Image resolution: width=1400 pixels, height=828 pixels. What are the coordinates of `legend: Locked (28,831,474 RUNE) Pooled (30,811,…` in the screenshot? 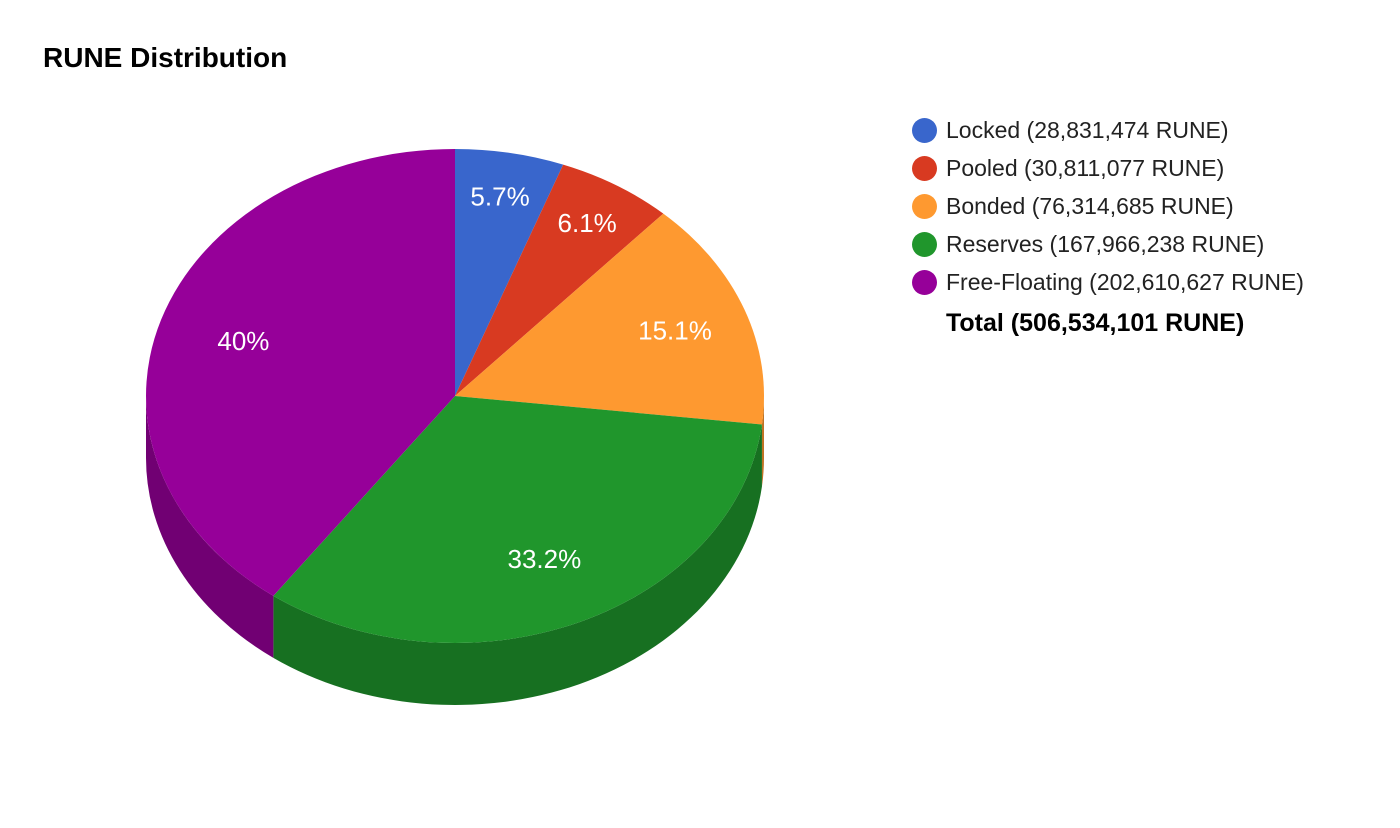 It's located at (1108, 206).